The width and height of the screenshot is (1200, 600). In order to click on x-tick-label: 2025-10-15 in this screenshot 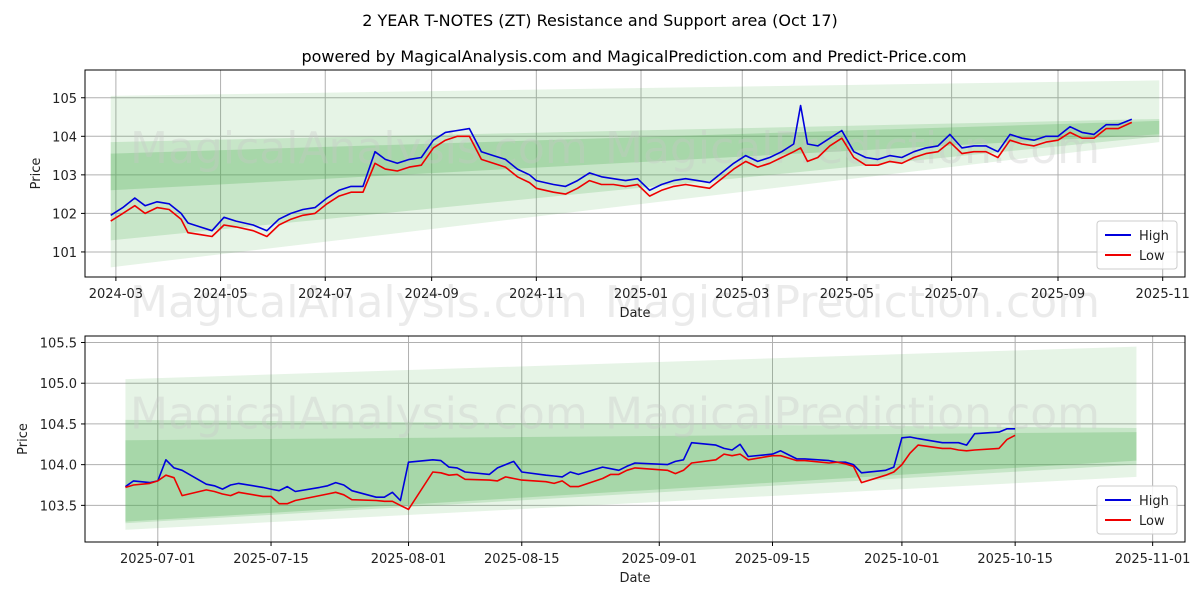, I will do `click(1015, 559)`.